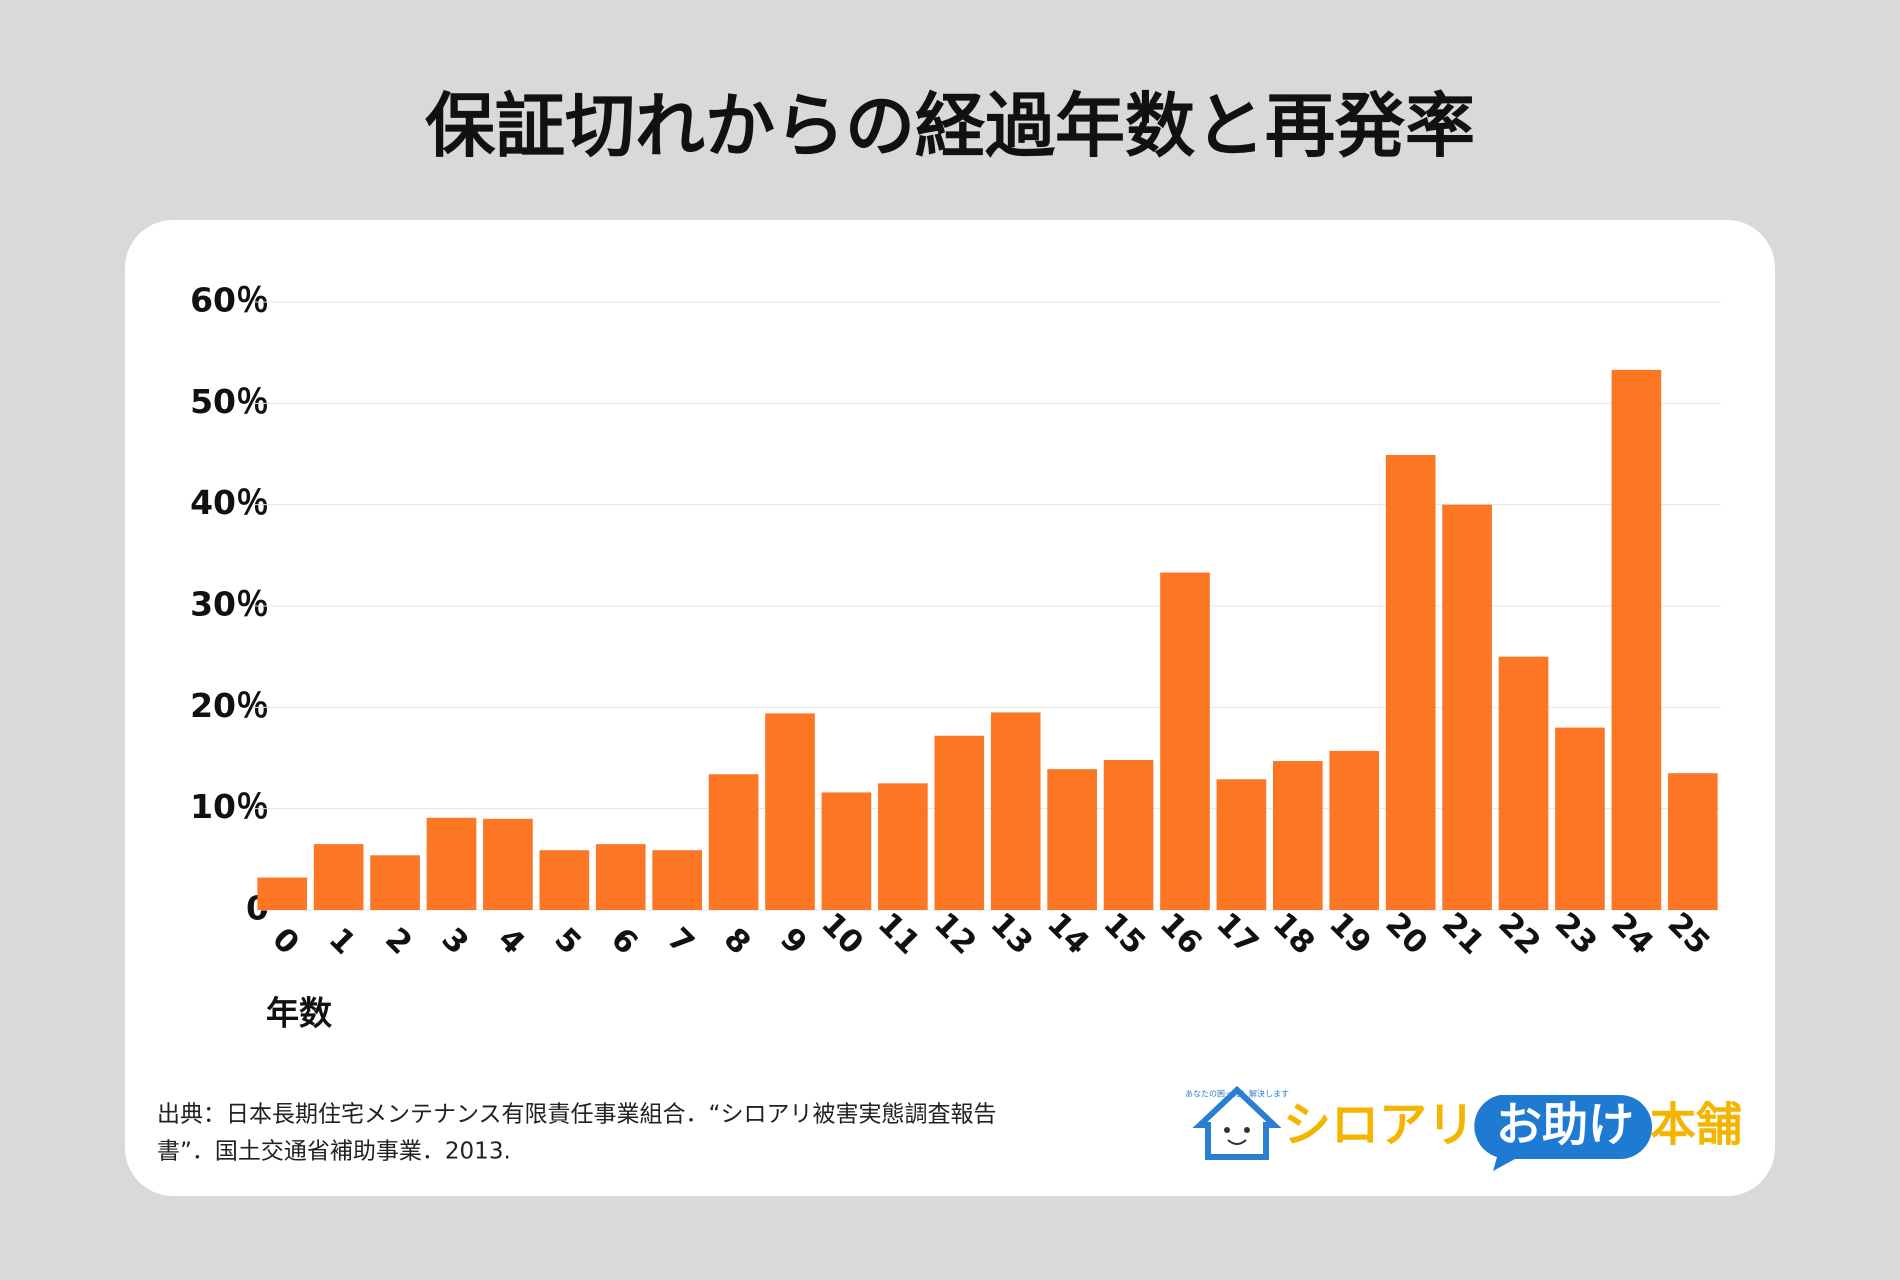 Image resolution: width=1900 pixels, height=1280 pixels. I want to click on chart-title: 保証切れからの経過年数と再発率, so click(950, 126).